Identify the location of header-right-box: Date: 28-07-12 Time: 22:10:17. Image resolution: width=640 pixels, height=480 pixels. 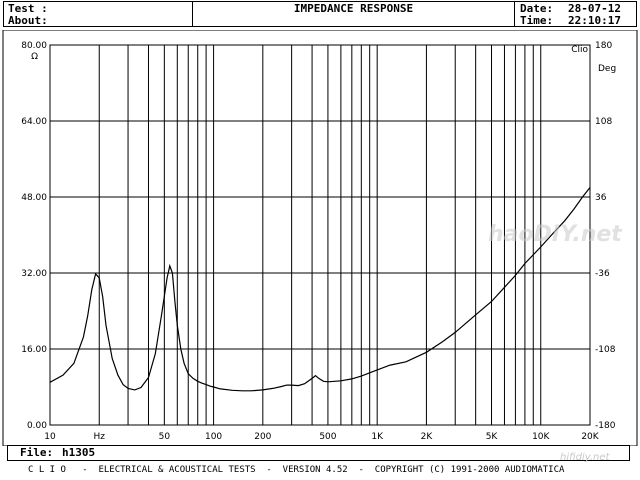
(575, 14).